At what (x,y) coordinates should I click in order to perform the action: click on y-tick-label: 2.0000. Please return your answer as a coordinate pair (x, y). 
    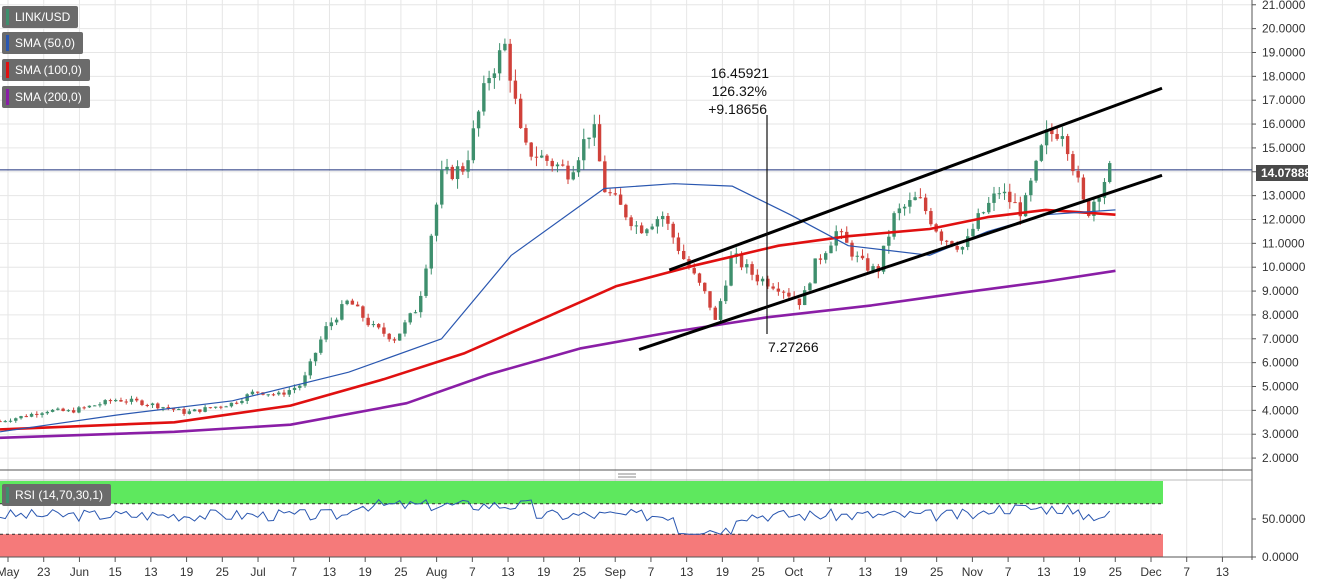
    Looking at the image, I should click on (1280, 458).